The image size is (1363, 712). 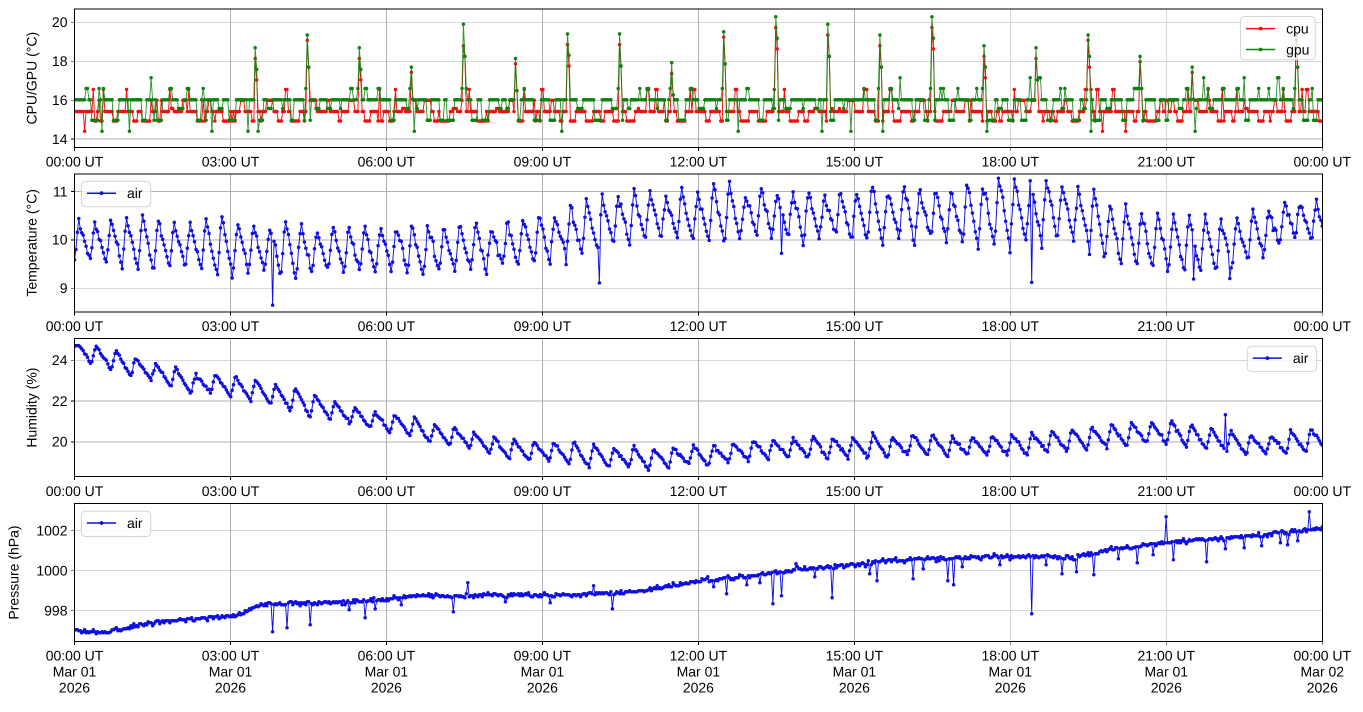 What do you see at coordinates (60, 360) in the screenshot?
I see `svg-text: 24` at bounding box center [60, 360].